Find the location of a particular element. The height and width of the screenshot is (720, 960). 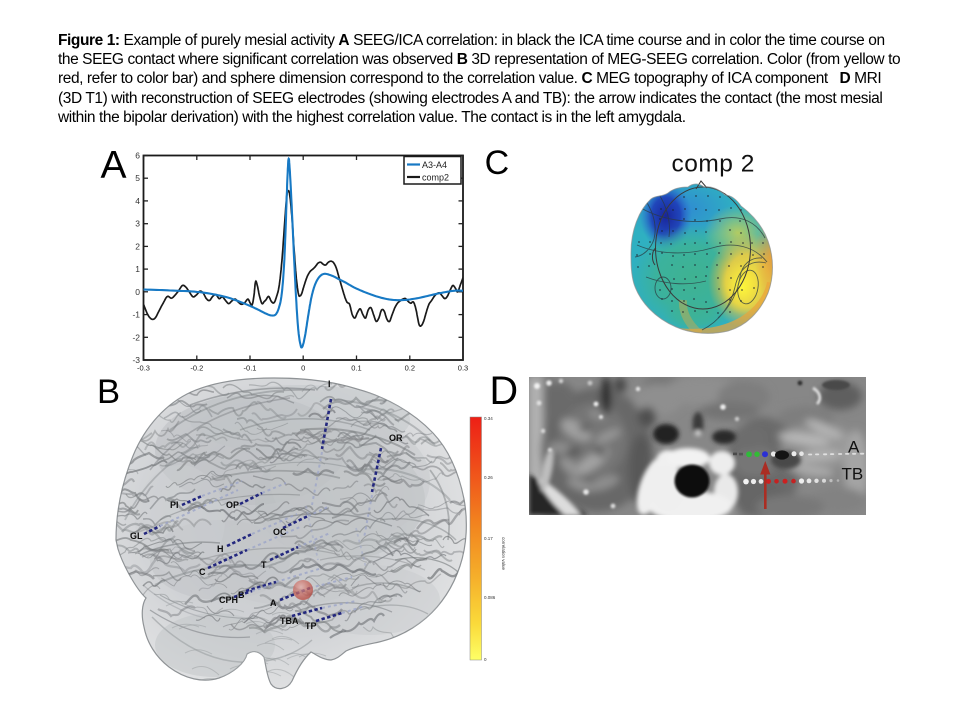

svg-text: TP is located at coordinates (311, 626).